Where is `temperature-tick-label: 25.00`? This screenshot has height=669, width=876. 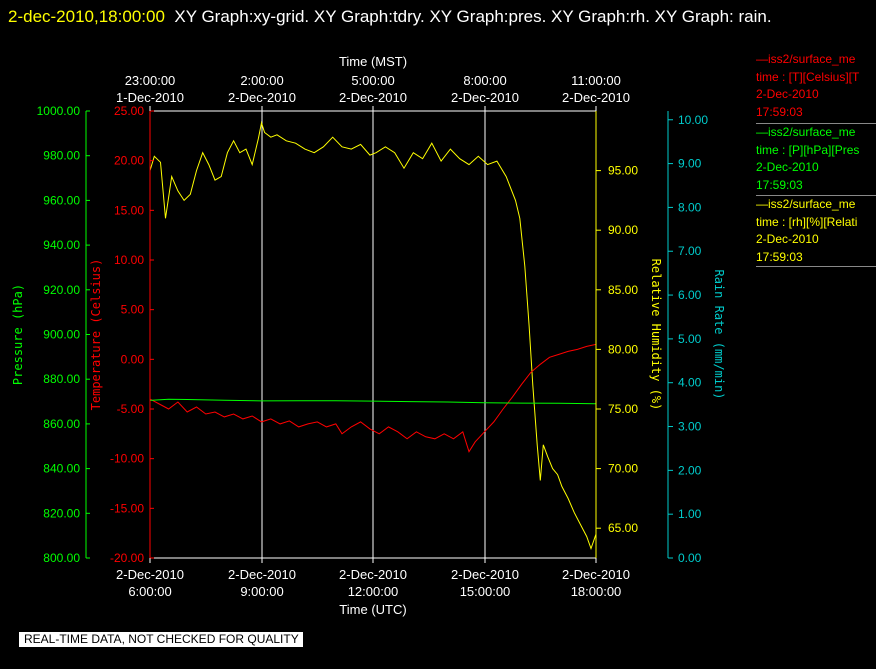 temperature-tick-label: 25.00 is located at coordinates (129, 111).